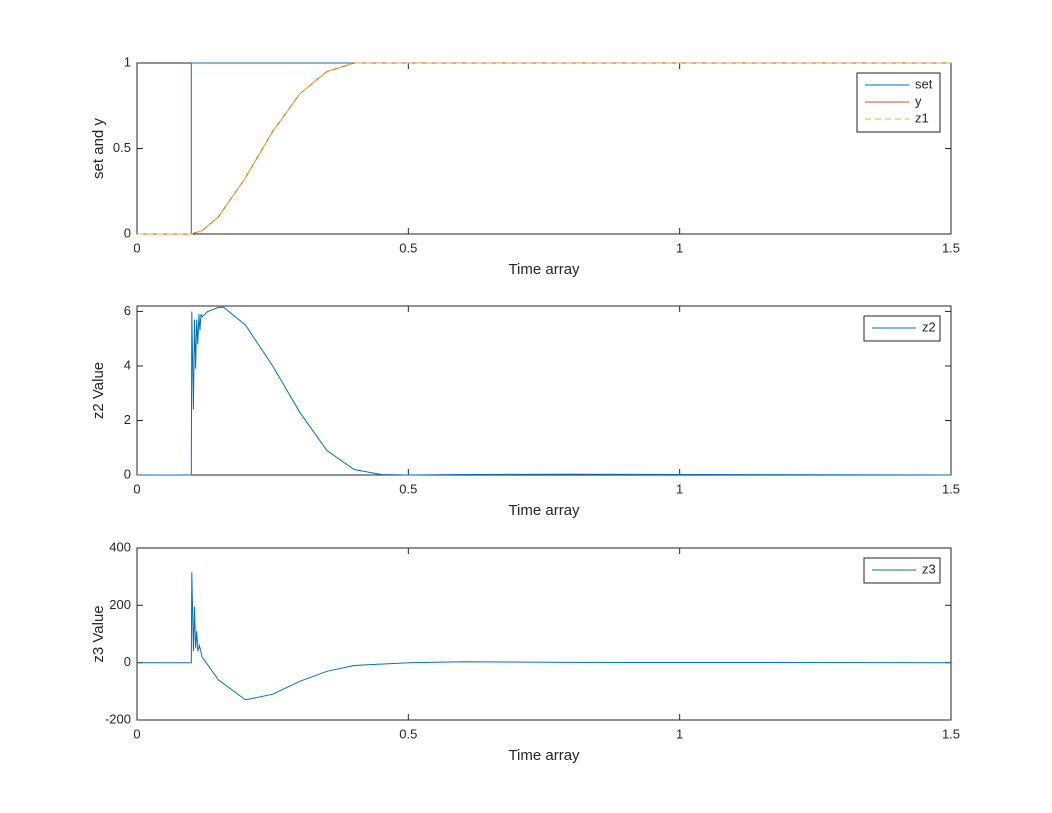 Image resolution: width=1052 pixels, height=813 pixels. I want to click on legend-label: set, so click(924, 83).